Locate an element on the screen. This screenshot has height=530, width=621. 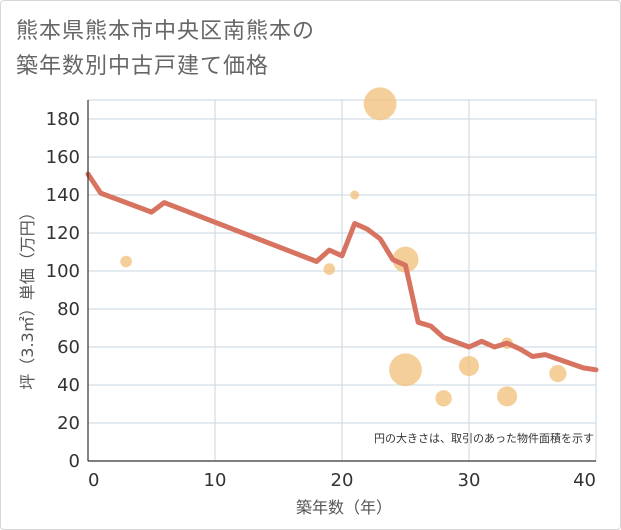
y-axis-title: 坪（3.3㎡）単価（万円） is located at coordinates (27, 296).